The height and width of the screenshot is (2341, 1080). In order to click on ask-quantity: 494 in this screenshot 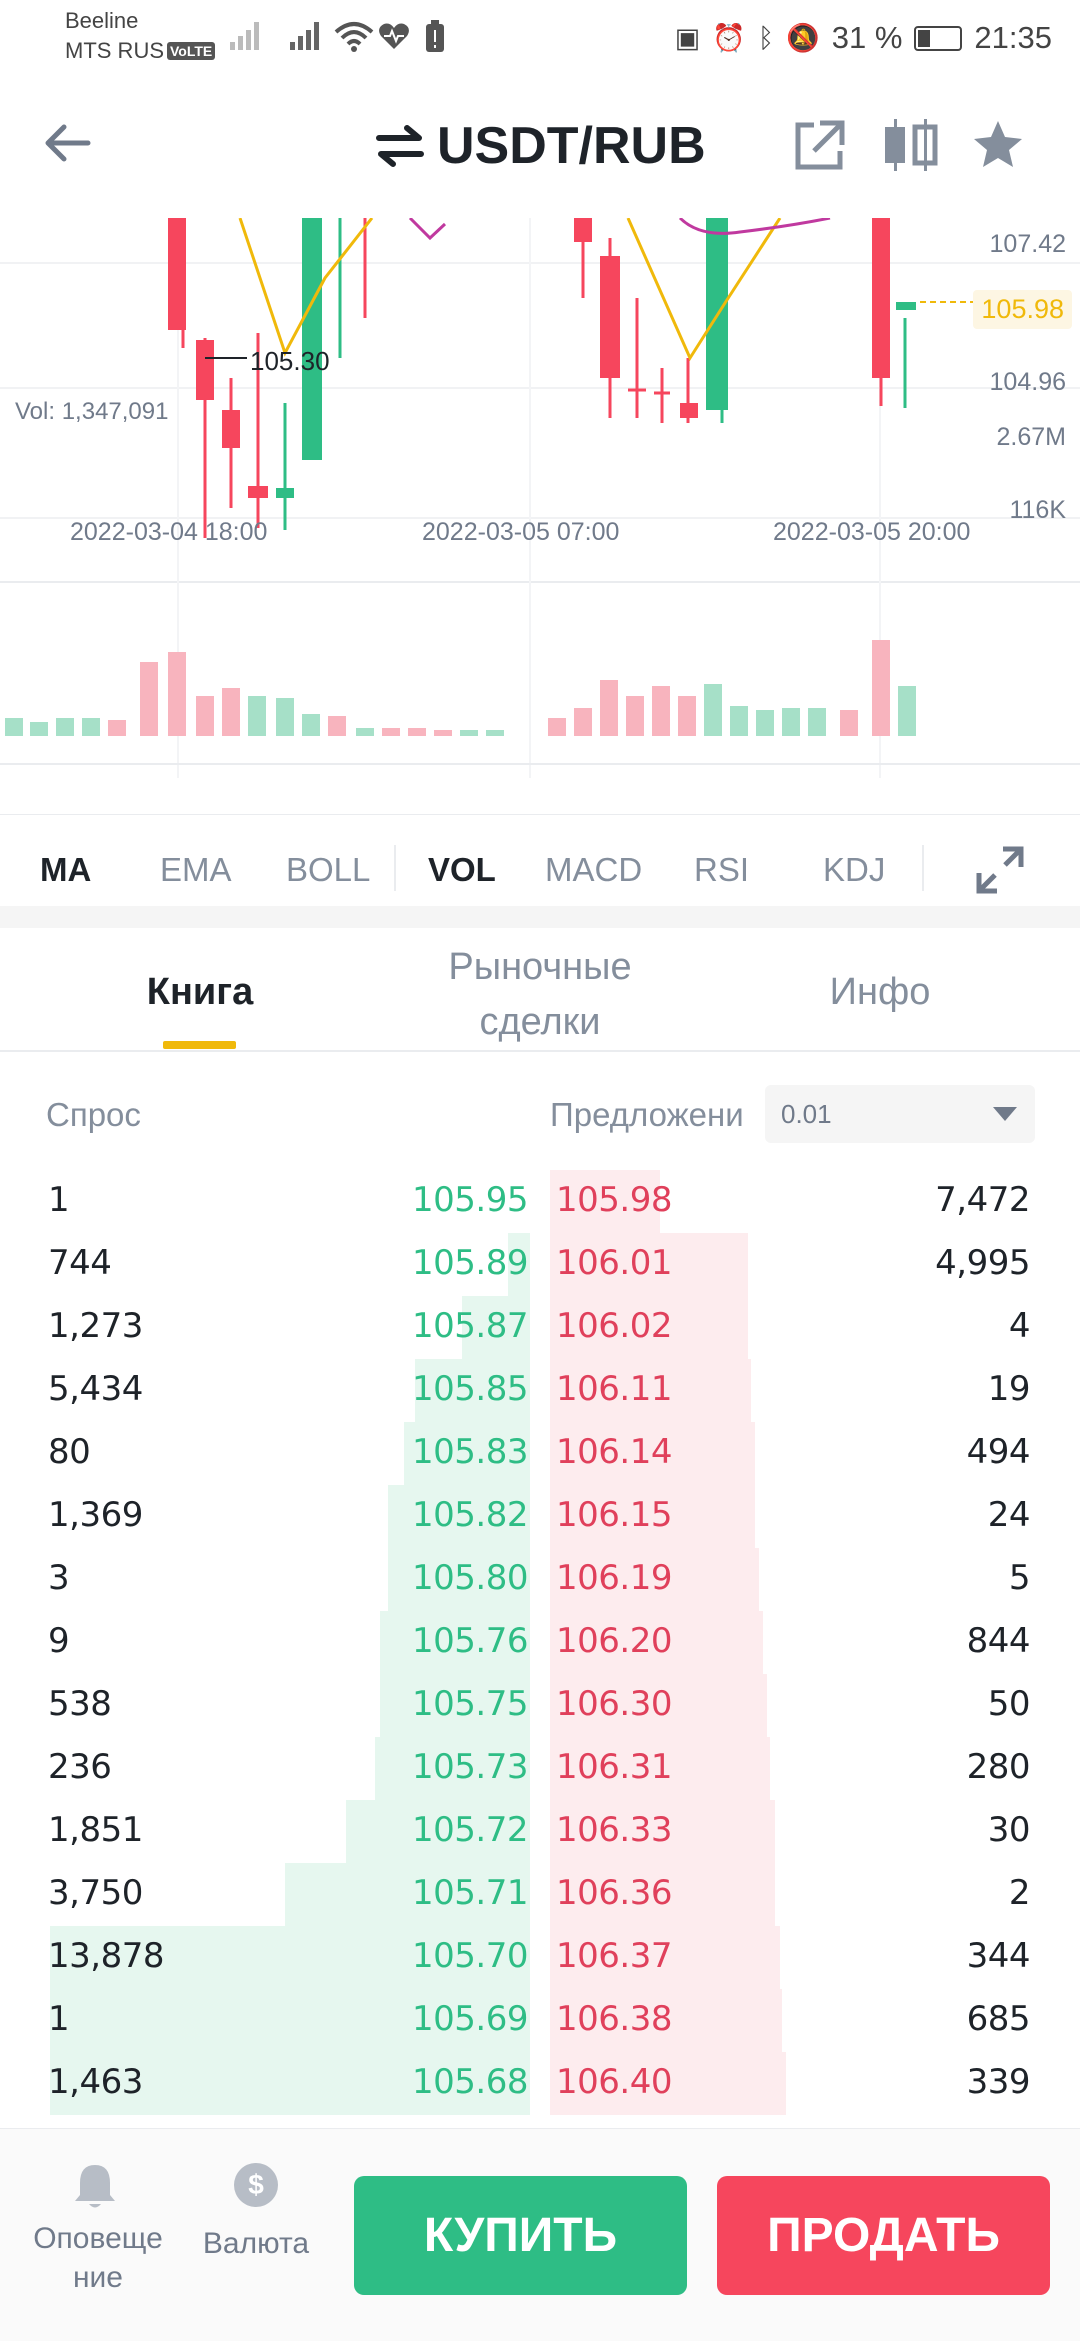, I will do `click(998, 1452)`.